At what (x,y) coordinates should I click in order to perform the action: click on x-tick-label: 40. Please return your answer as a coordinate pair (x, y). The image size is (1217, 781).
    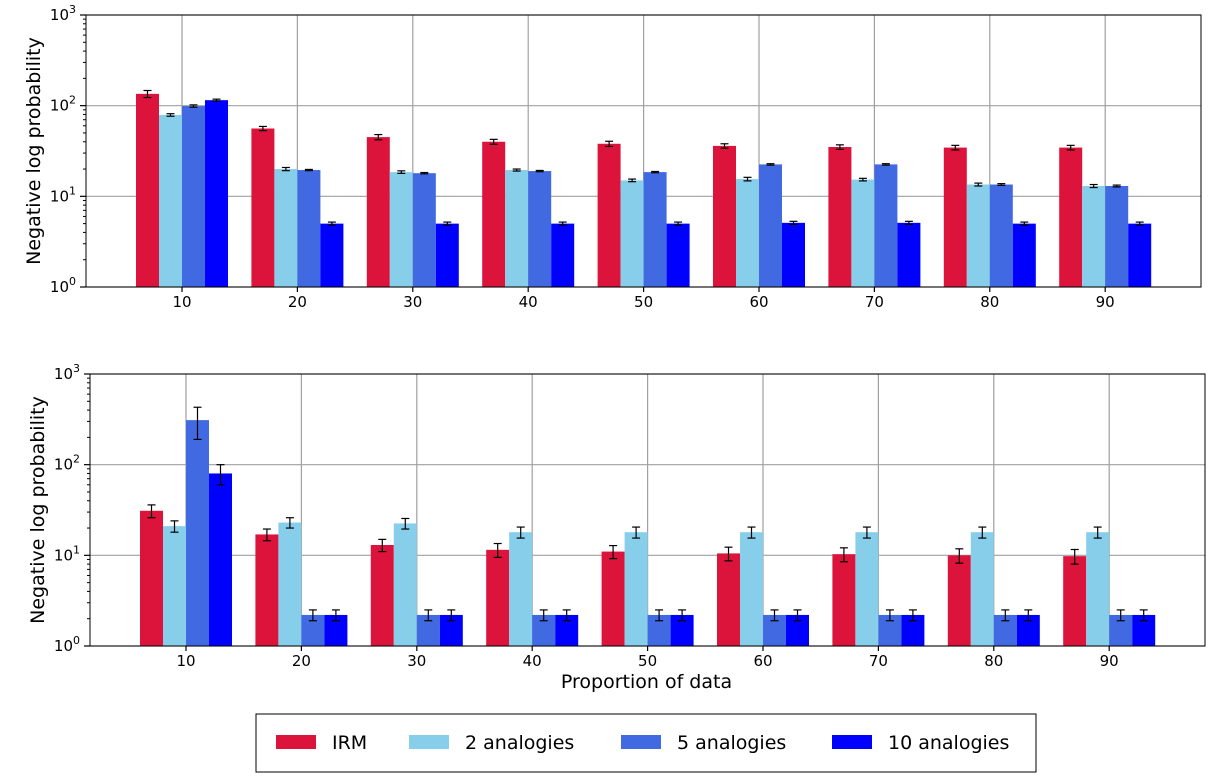
    Looking at the image, I should click on (532, 661).